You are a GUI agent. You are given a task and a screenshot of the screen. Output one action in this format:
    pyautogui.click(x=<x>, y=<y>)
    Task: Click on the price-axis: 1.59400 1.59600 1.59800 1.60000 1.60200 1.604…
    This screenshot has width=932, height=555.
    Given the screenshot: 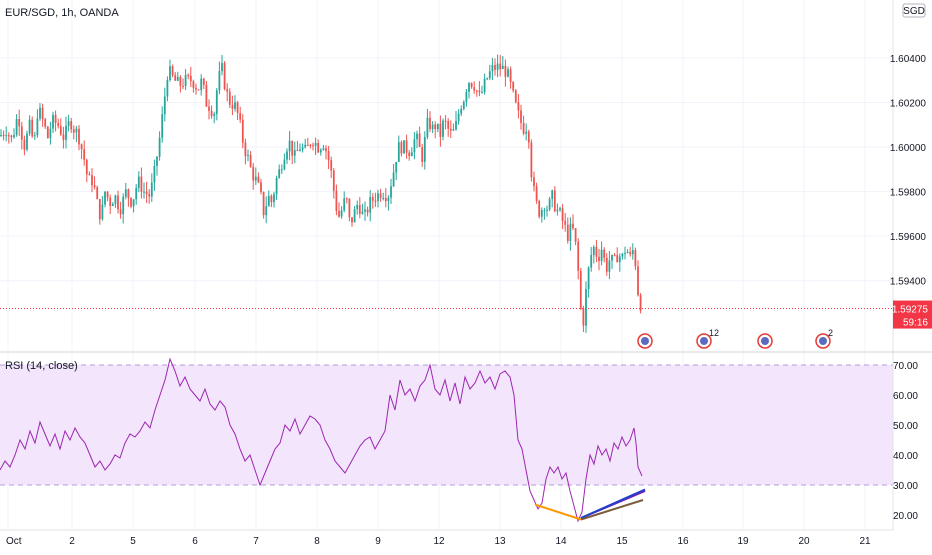 What is the action you would take?
    pyautogui.click(x=911, y=265)
    